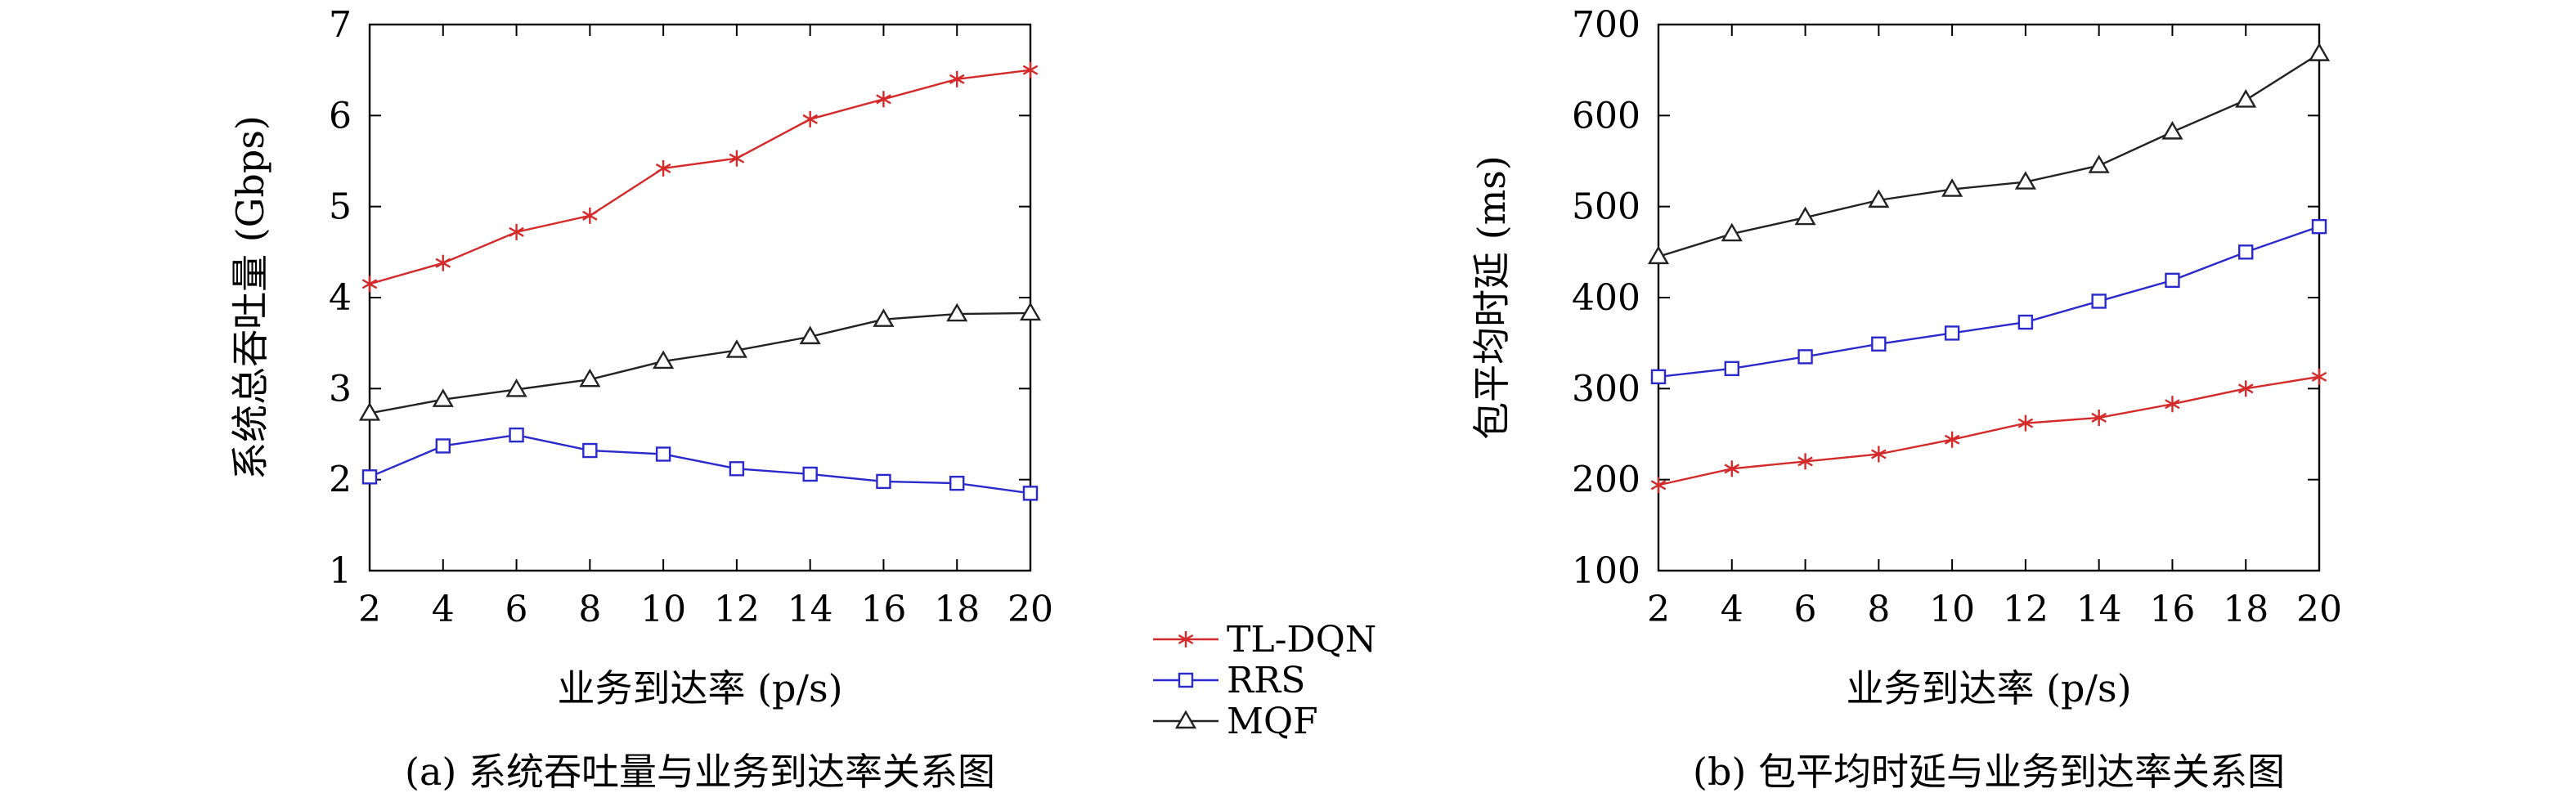  What do you see at coordinates (1606, 298) in the screenshot?
I see `y-tick-label: 400` at bounding box center [1606, 298].